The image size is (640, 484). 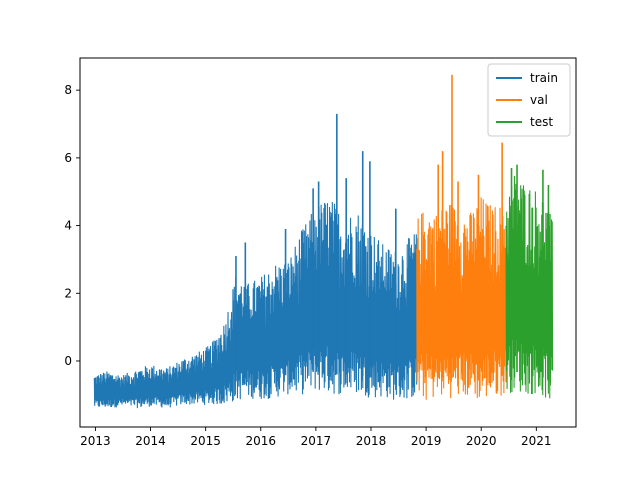 I want to click on legend-label-test: test, so click(x=541, y=122).